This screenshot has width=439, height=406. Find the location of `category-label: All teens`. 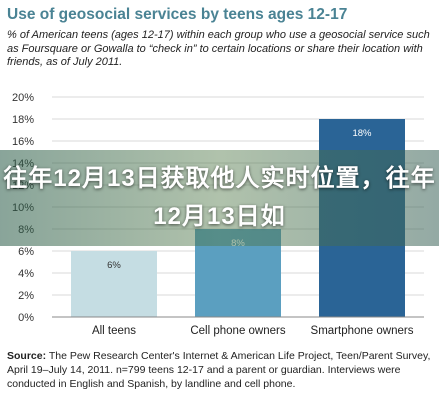

category-label: All teens is located at coordinates (114, 331).